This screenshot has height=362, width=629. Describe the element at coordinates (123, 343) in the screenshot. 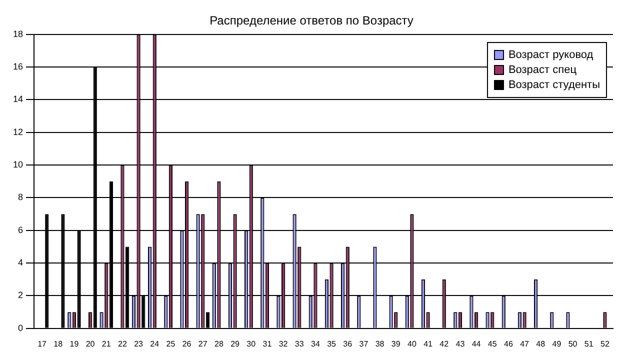

I see `x-tick-label: 22` at that location.